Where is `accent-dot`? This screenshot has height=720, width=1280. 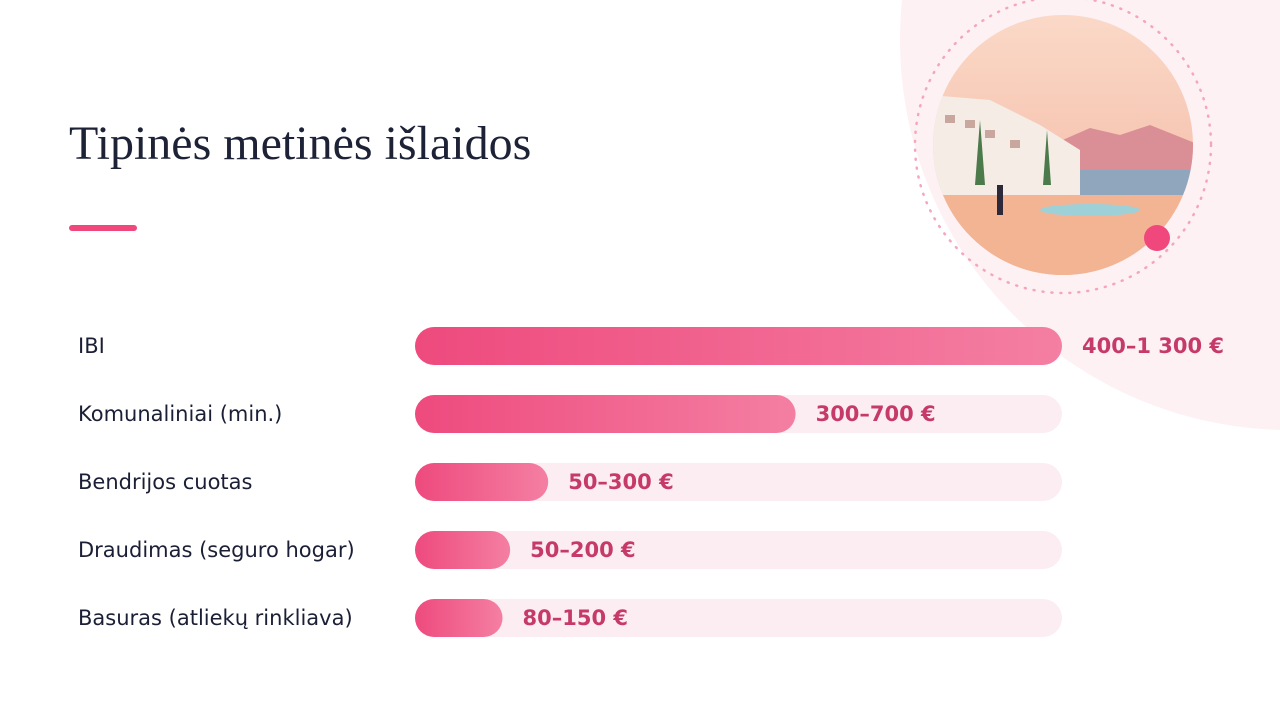 accent-dot is located at coordinates (1157, 238).